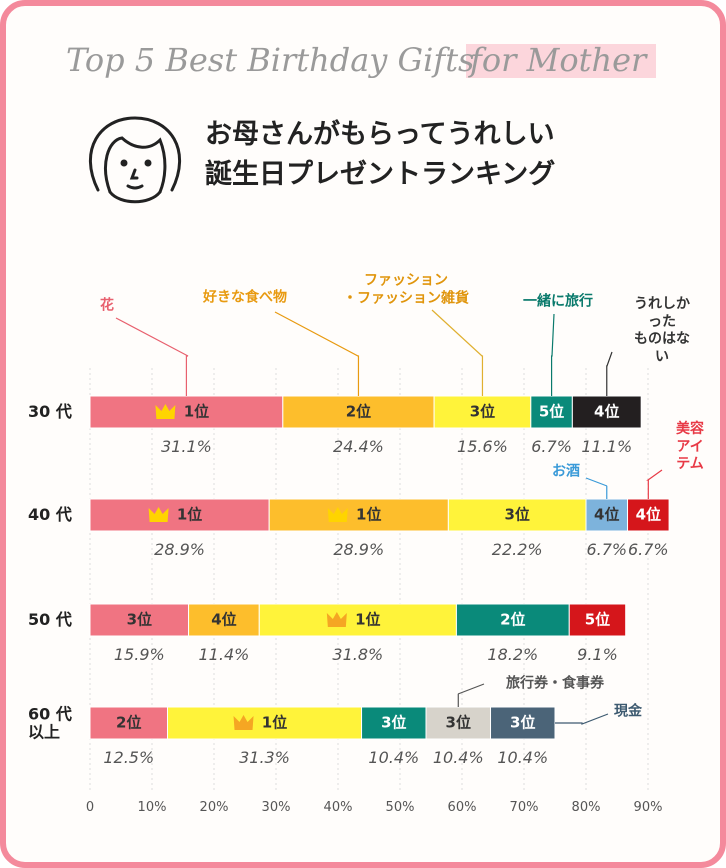 This screenshot has height=868, width=726. What do you see at coordinates (107, 305) in the screenshot?
I see `series-label: 花` at bounding box center [107, 305].